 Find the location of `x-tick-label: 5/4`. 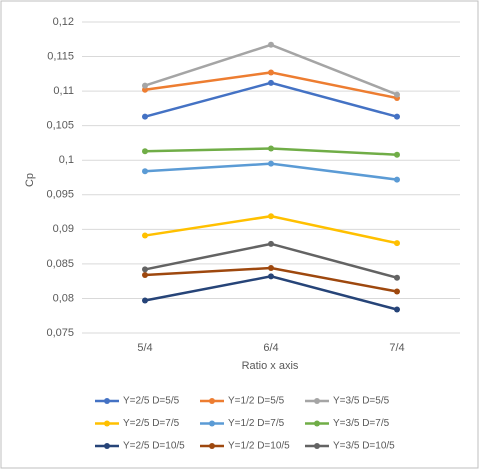

x-tick-label: 5/4 is located at coordinates (144, 348).